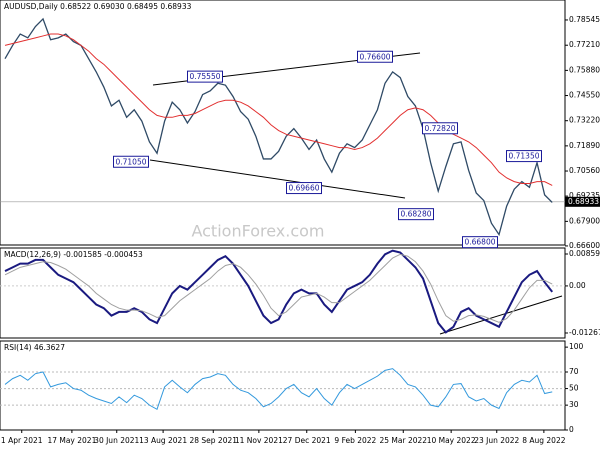  Describe the element at coordinates (71, 440) in the screenshot. I see `x-tick-label: 17 May 2021` at that location.